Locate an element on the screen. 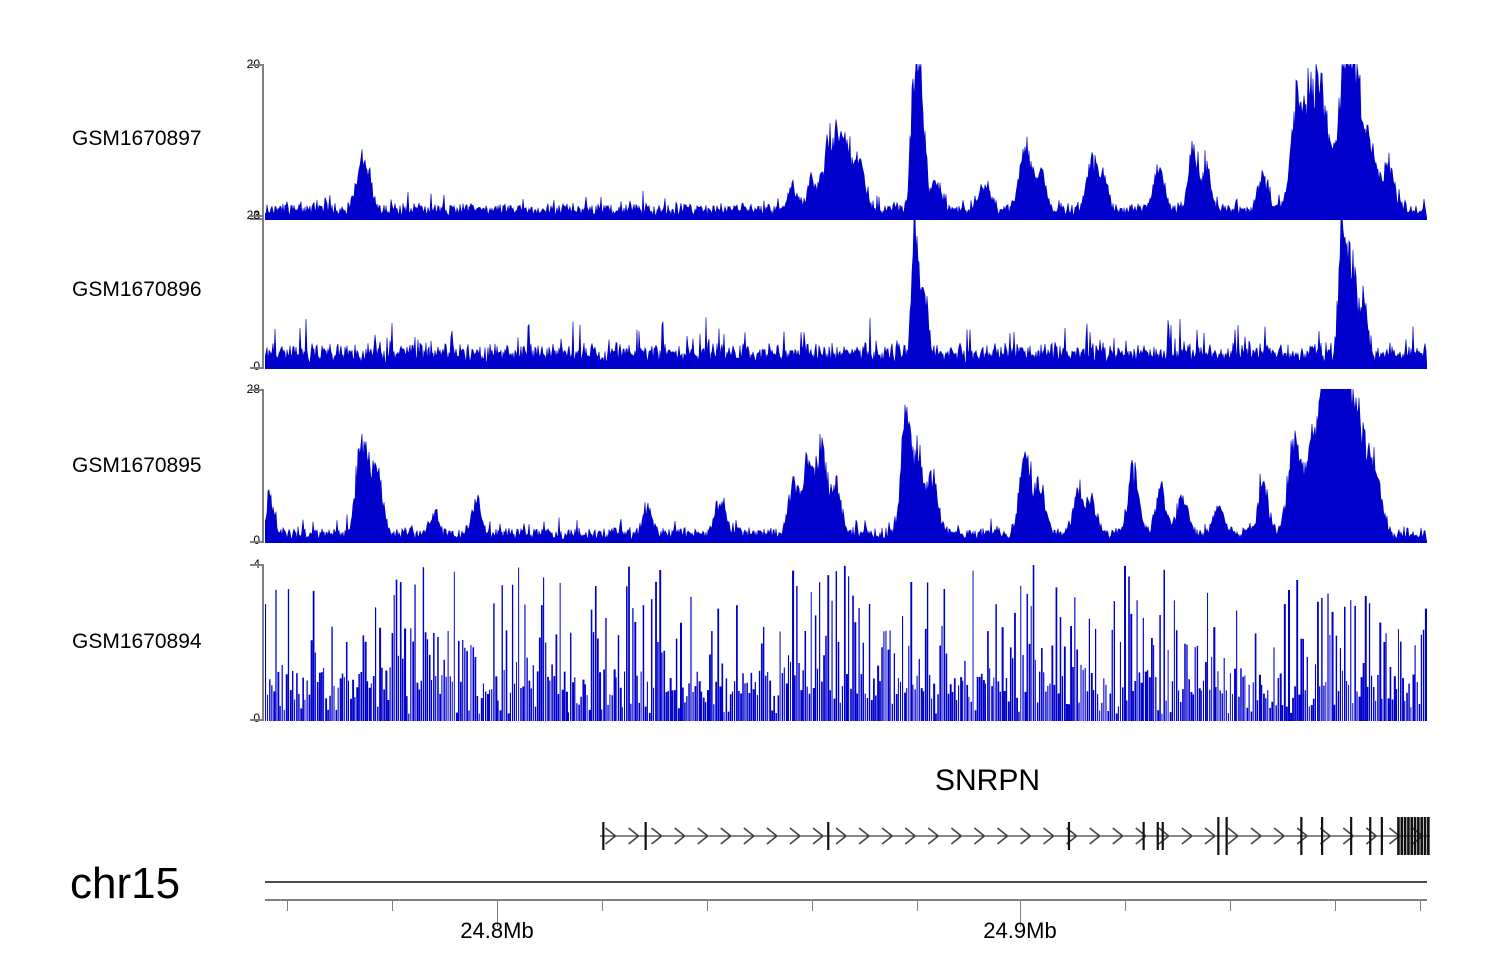 Image resolution: width=1500 pixels, height=980 pixels. axis-min-gsm1670896: 0 is located at coordinates (256, 366).